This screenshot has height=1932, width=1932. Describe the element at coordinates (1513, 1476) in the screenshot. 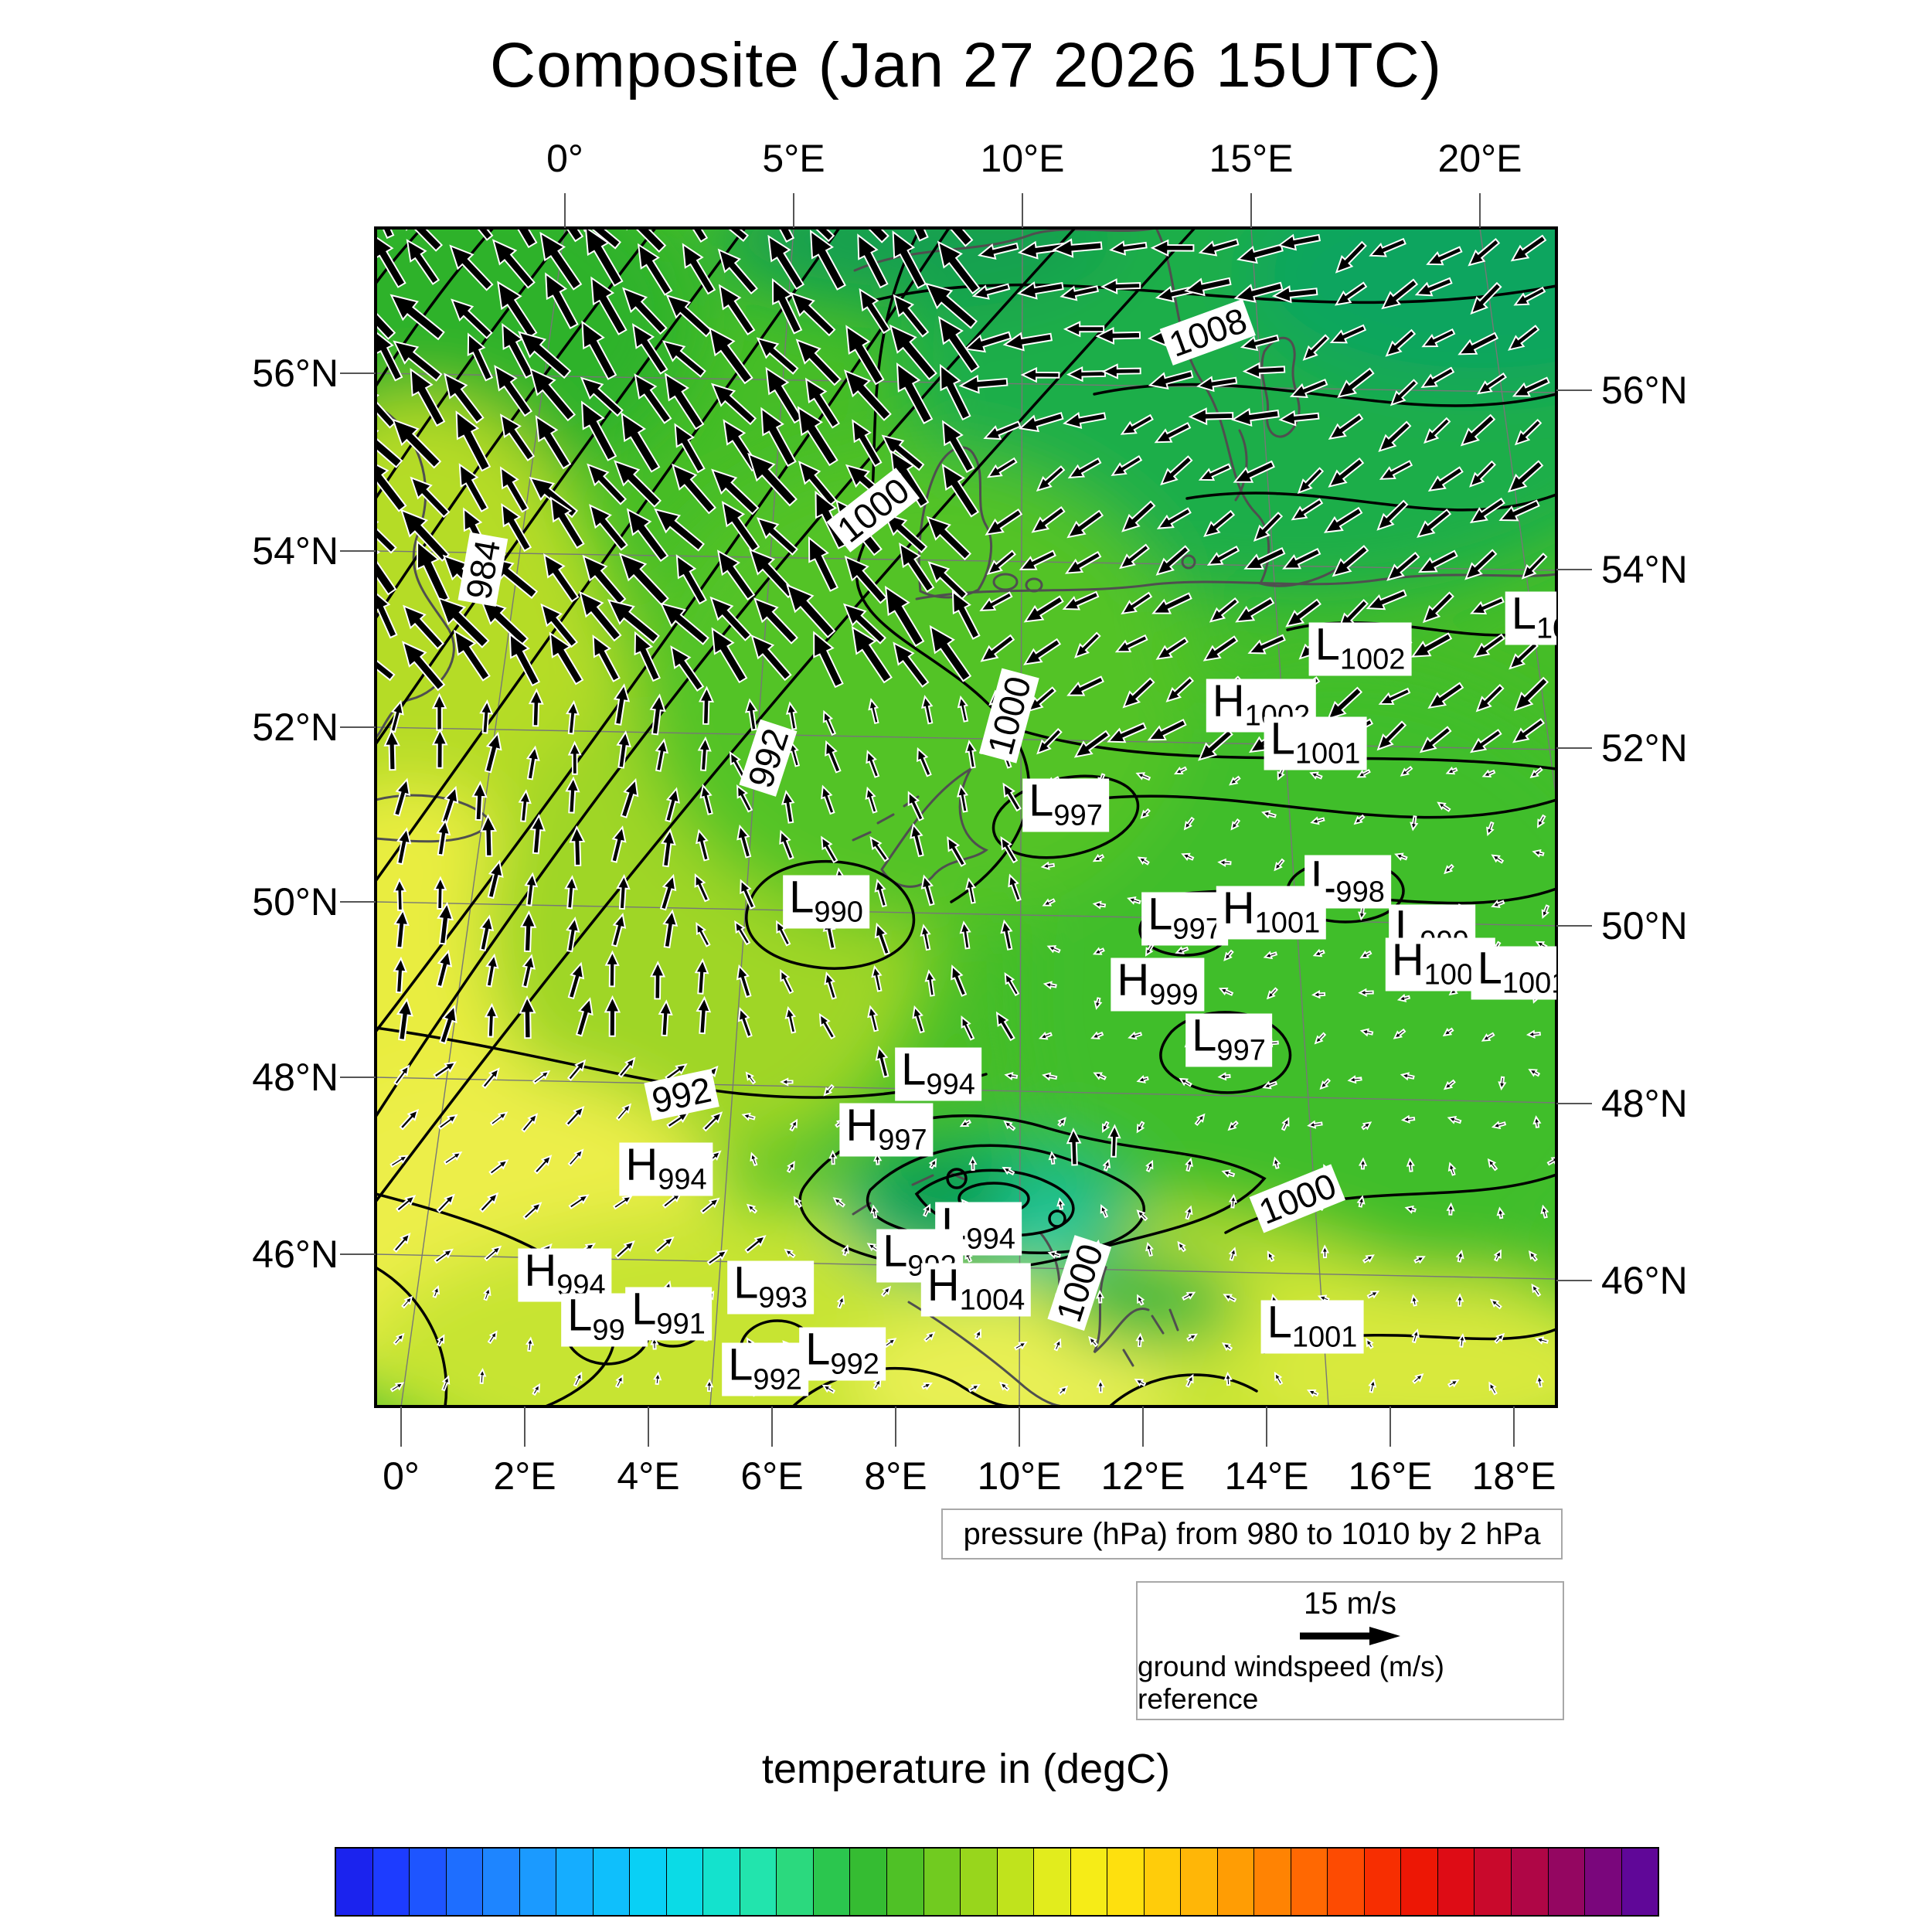

I see `lon-label-bottom: 18°E` at that location.